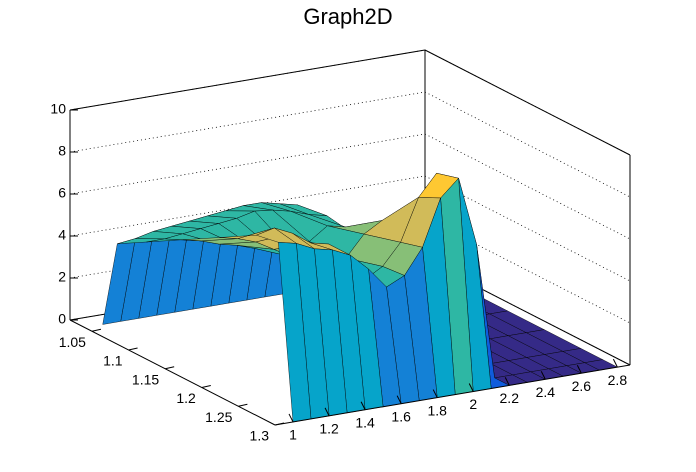 Image resolution: width=696 pixels, height=472 pixels. Describe the element at coordinates (347, 16) in the screenshot. I see `chart-title: Graph2D` at that location.